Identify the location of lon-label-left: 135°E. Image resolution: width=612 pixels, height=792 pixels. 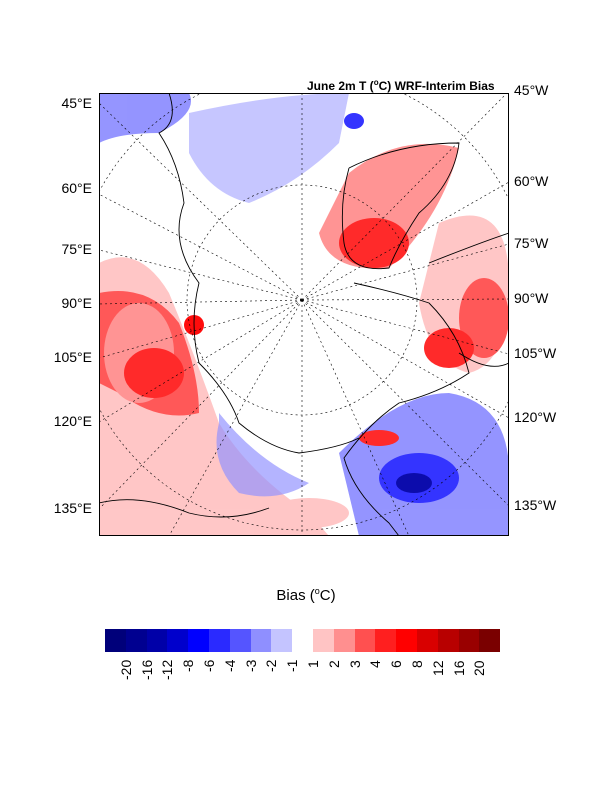
(72, 508).